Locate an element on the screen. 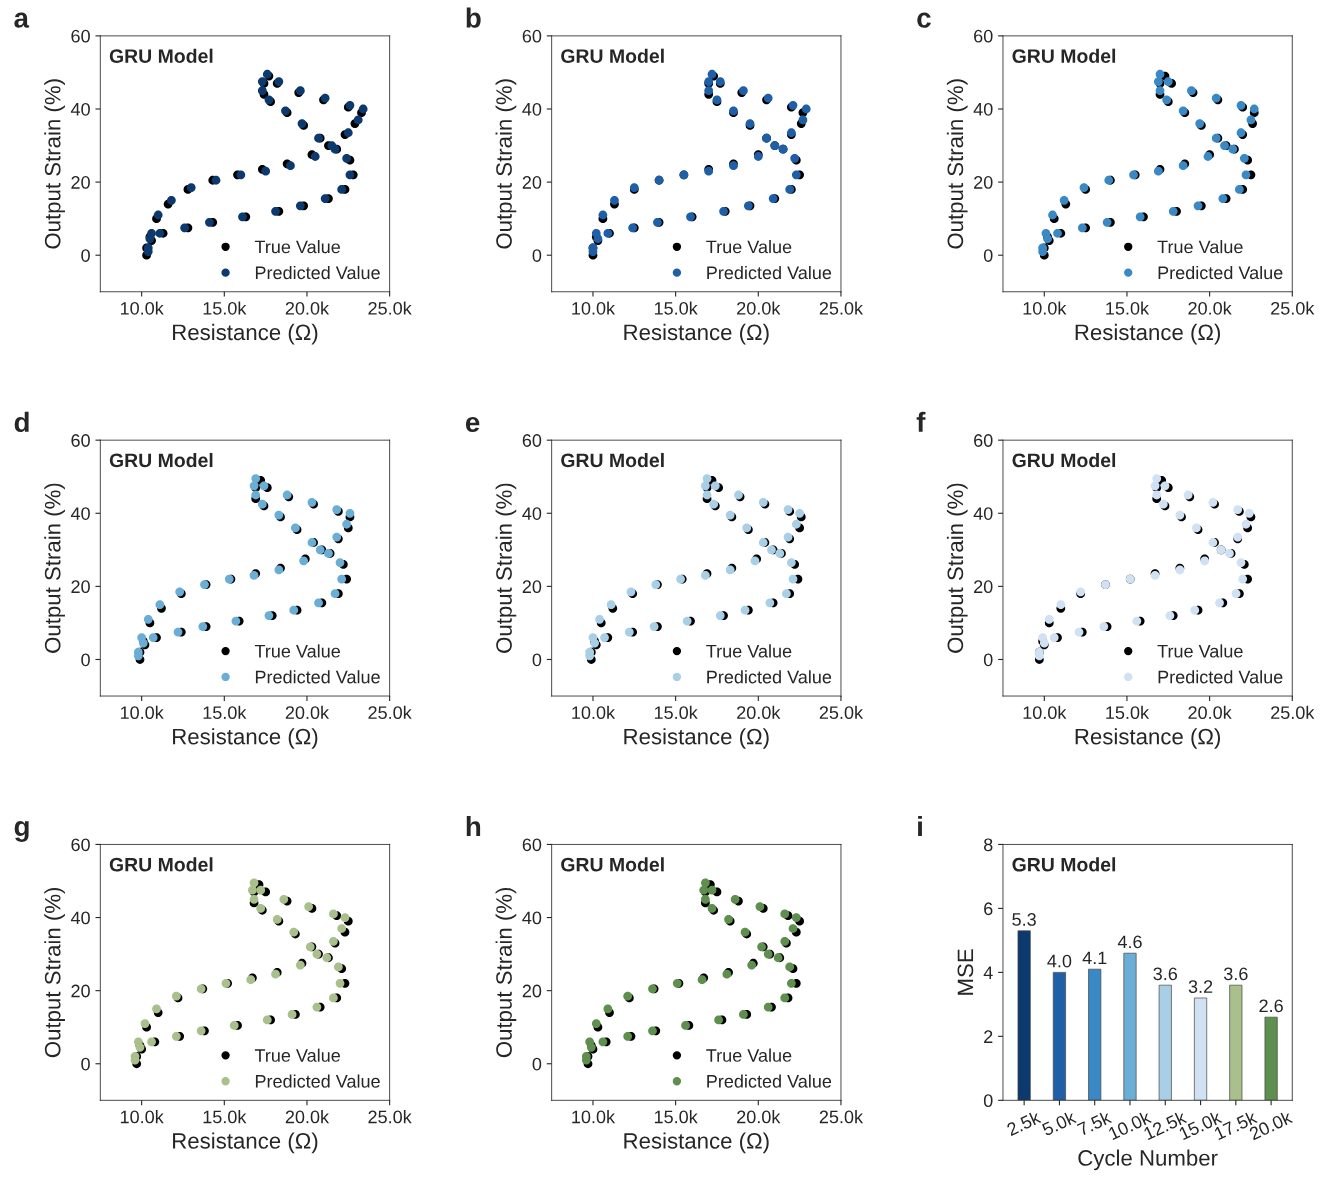 This screenshot has height=1196, width=1320. y-tick-label: 4 is located at coordinates (988, 972).